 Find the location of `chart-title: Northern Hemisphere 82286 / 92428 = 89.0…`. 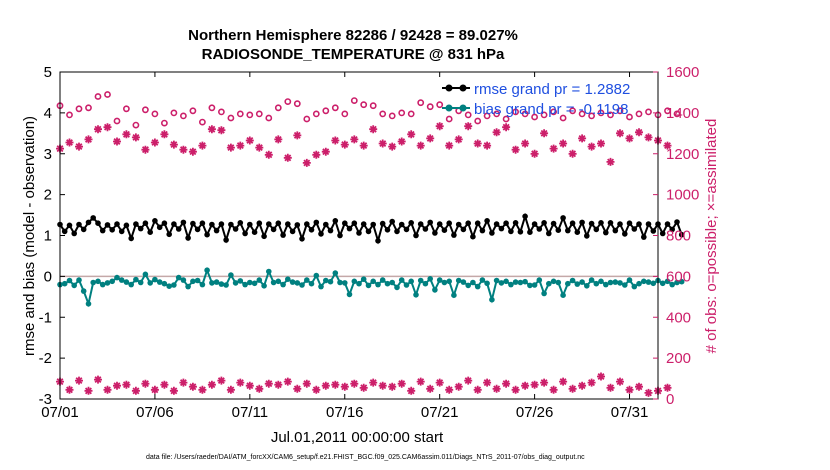

chart-title: Northern Hemisphere 82286 / 92428 = 89.0… is located at coordinates (353, 35).